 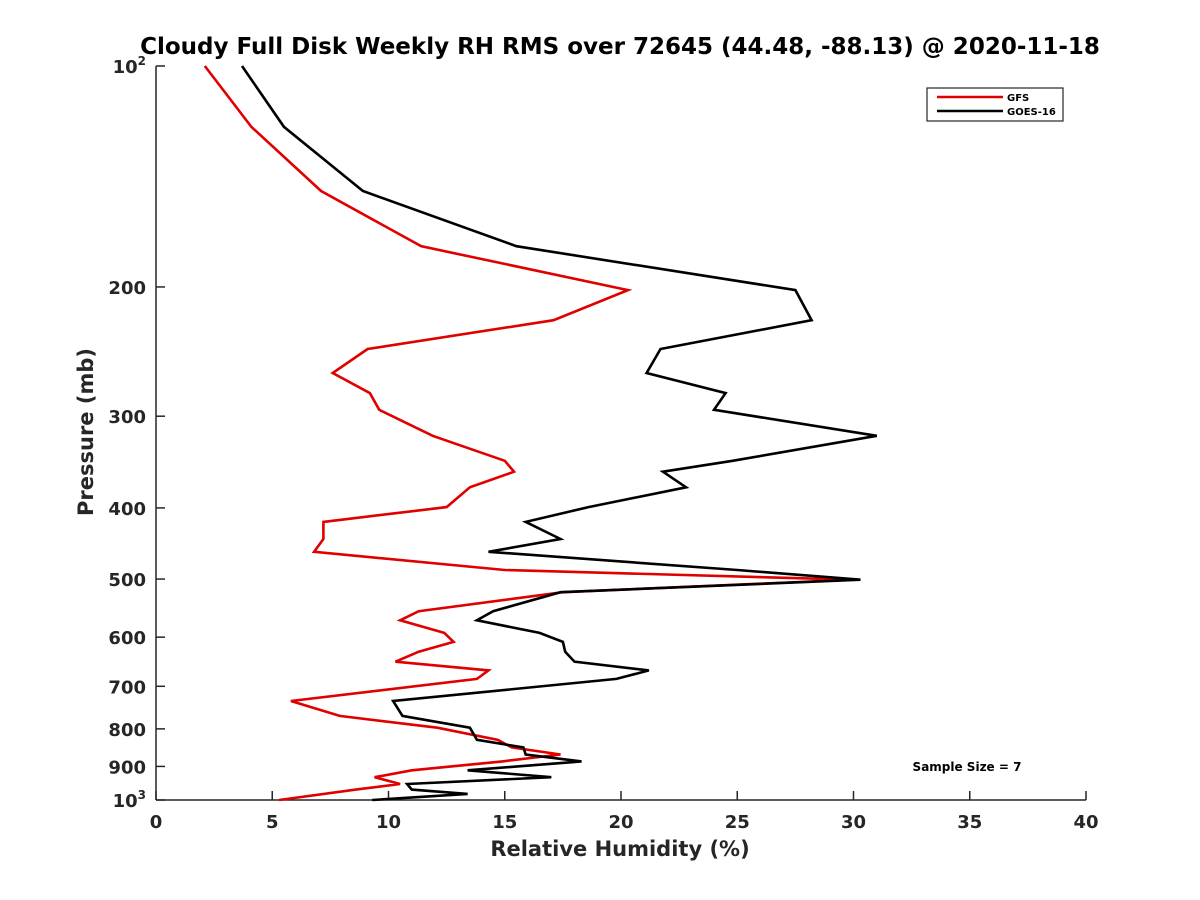 I want to click on x-tick-label: 35, so click(x=969, y=822).